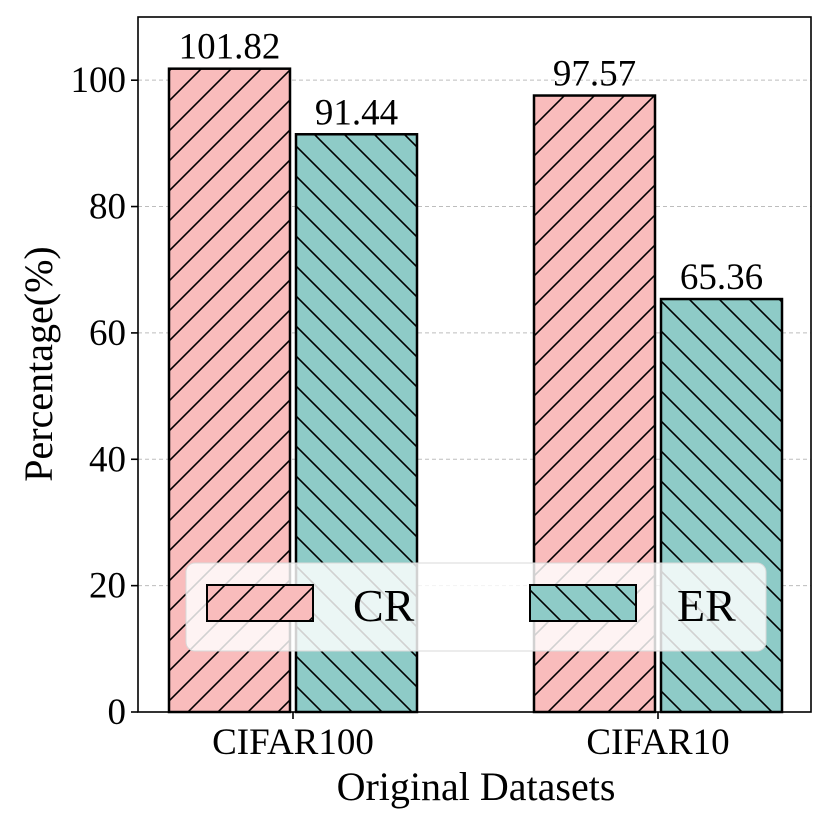 The image size is (830, 830). What do you see at coordinates (107, 459) in the screenshot?
I see `y-tick-label: 40` at bounding box center [107, 459].